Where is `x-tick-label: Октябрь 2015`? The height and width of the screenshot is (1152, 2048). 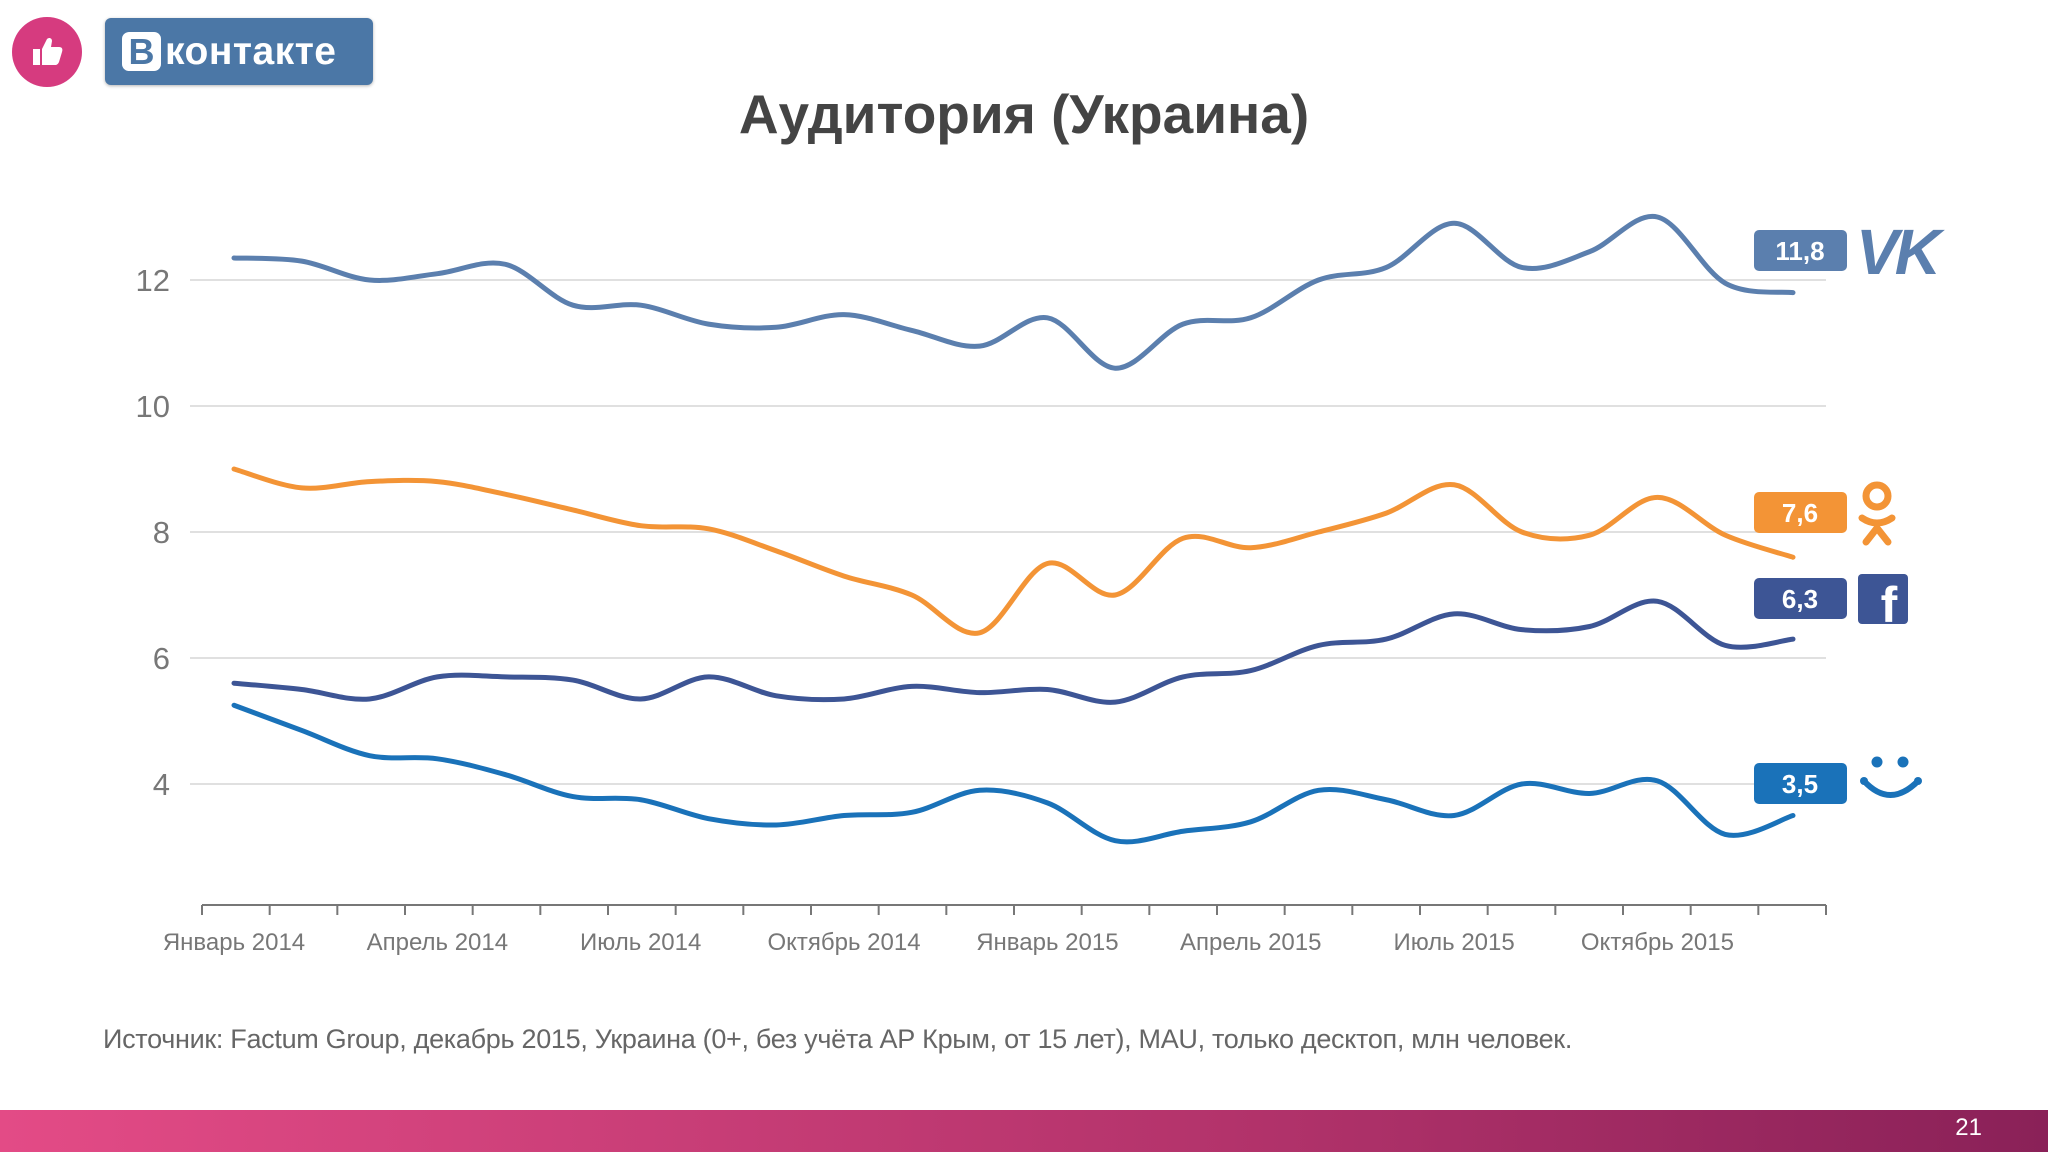
x-tick-label: Октябрь 2015 is located at coordinates (1657, 942).